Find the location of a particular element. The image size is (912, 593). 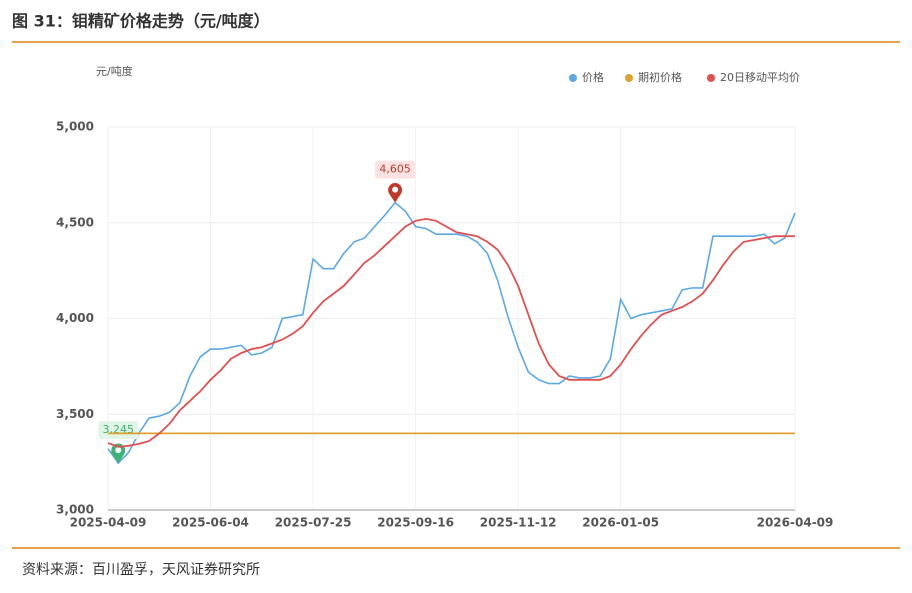

x-tick-label: 2025-04-09 is located at coordinates (108, 523).